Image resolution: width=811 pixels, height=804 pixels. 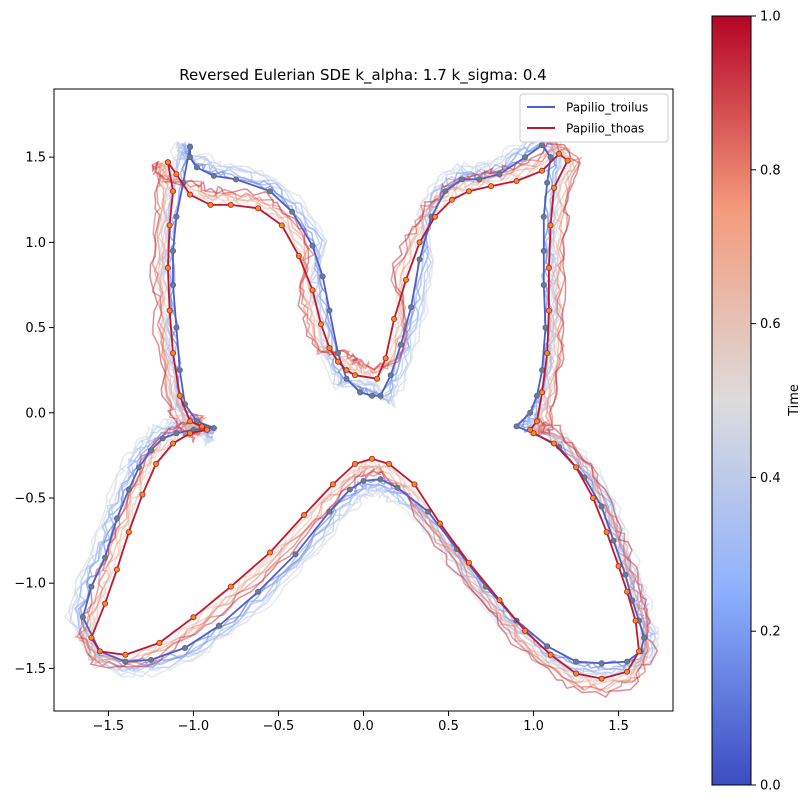 I want to click on y-tick-label: 0.5, so click(x=35, y=328).